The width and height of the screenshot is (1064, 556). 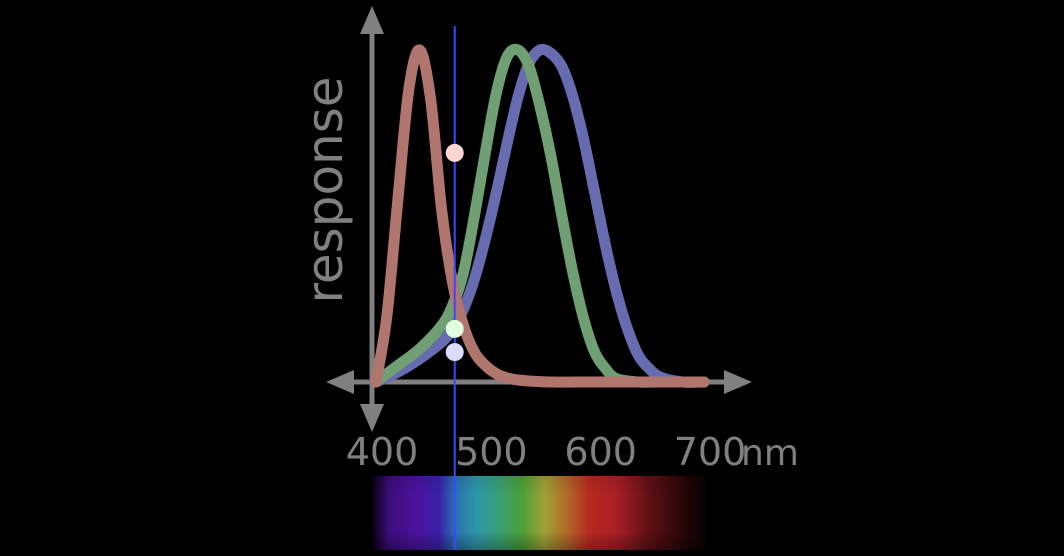 What do you see at coordinates (372, 20) in the screenshot?
I see `y-axis-arrow-up` at bounding box center [372, 20].